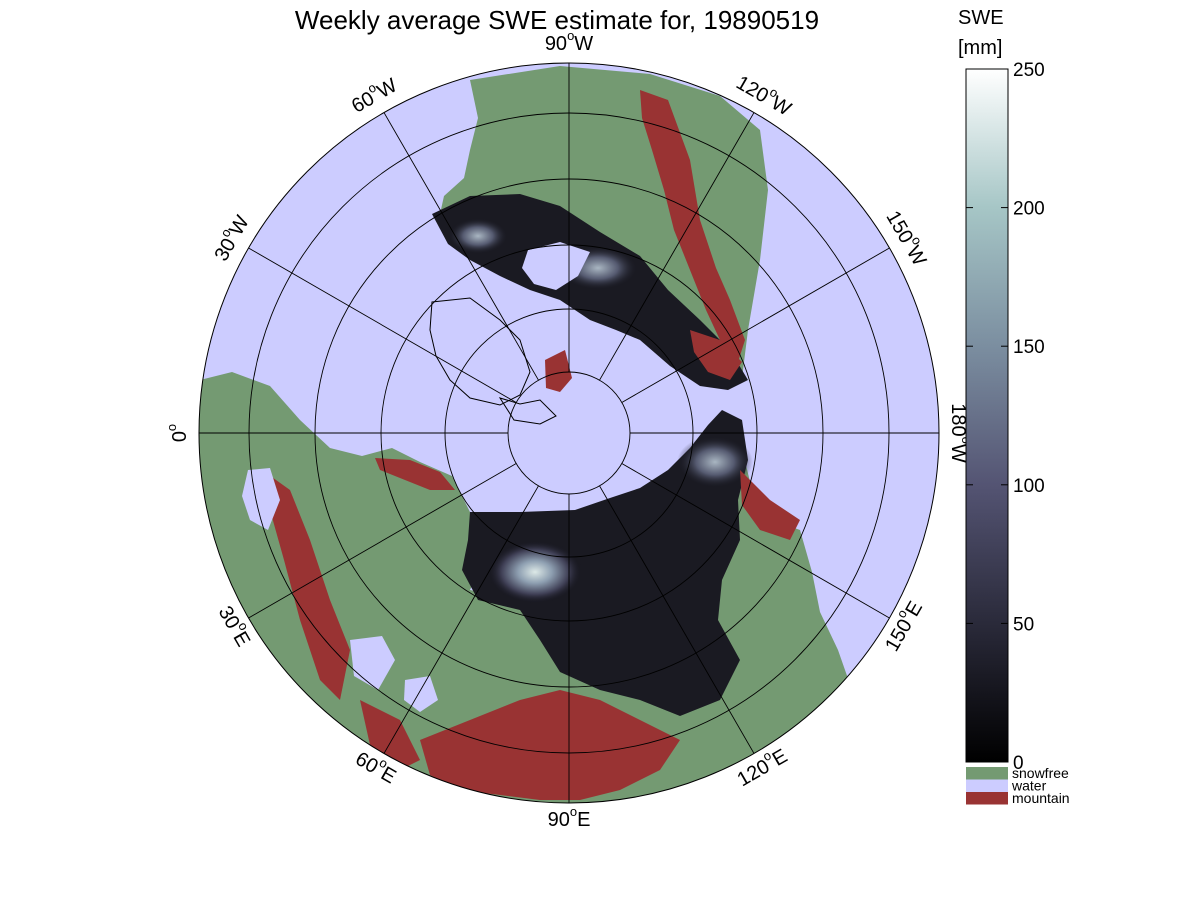  I want to click on snowcover-north-america, so click(590, 292).